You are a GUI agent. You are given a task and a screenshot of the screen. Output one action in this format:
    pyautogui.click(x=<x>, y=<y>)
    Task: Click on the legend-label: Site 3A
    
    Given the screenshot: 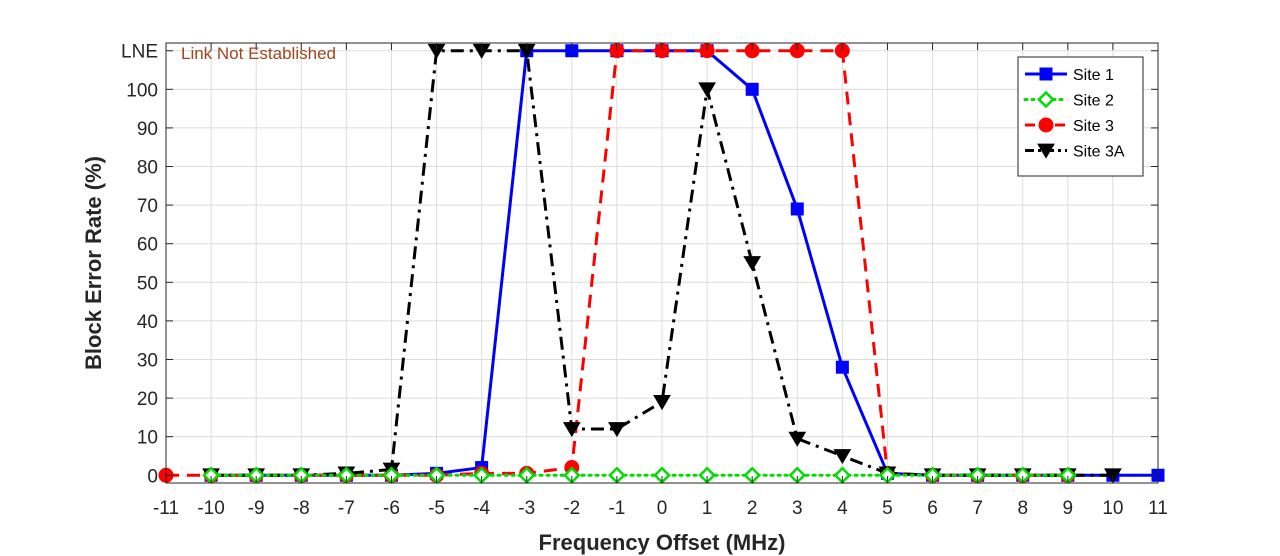 What is the action you would take?
    pyautogui.click(x=1099, y=152)
    